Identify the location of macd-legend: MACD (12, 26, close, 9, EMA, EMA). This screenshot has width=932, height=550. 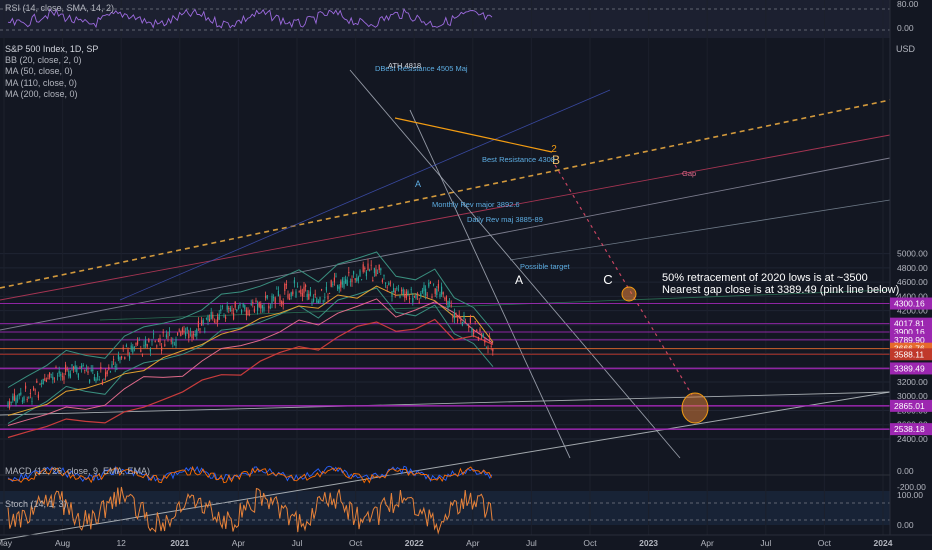
(78, 471).